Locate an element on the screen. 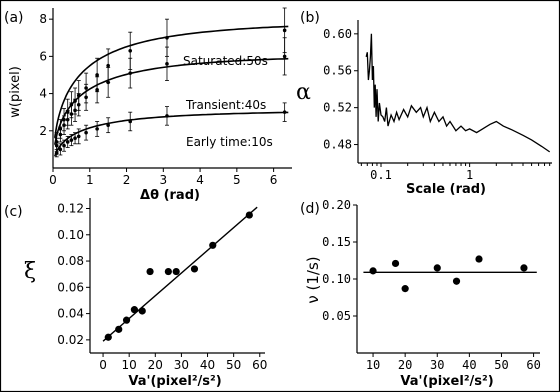 The width and height of the screenshot is (560, 392). annotation-saturated: Saturated:50s is located at coordinates (225, 61).